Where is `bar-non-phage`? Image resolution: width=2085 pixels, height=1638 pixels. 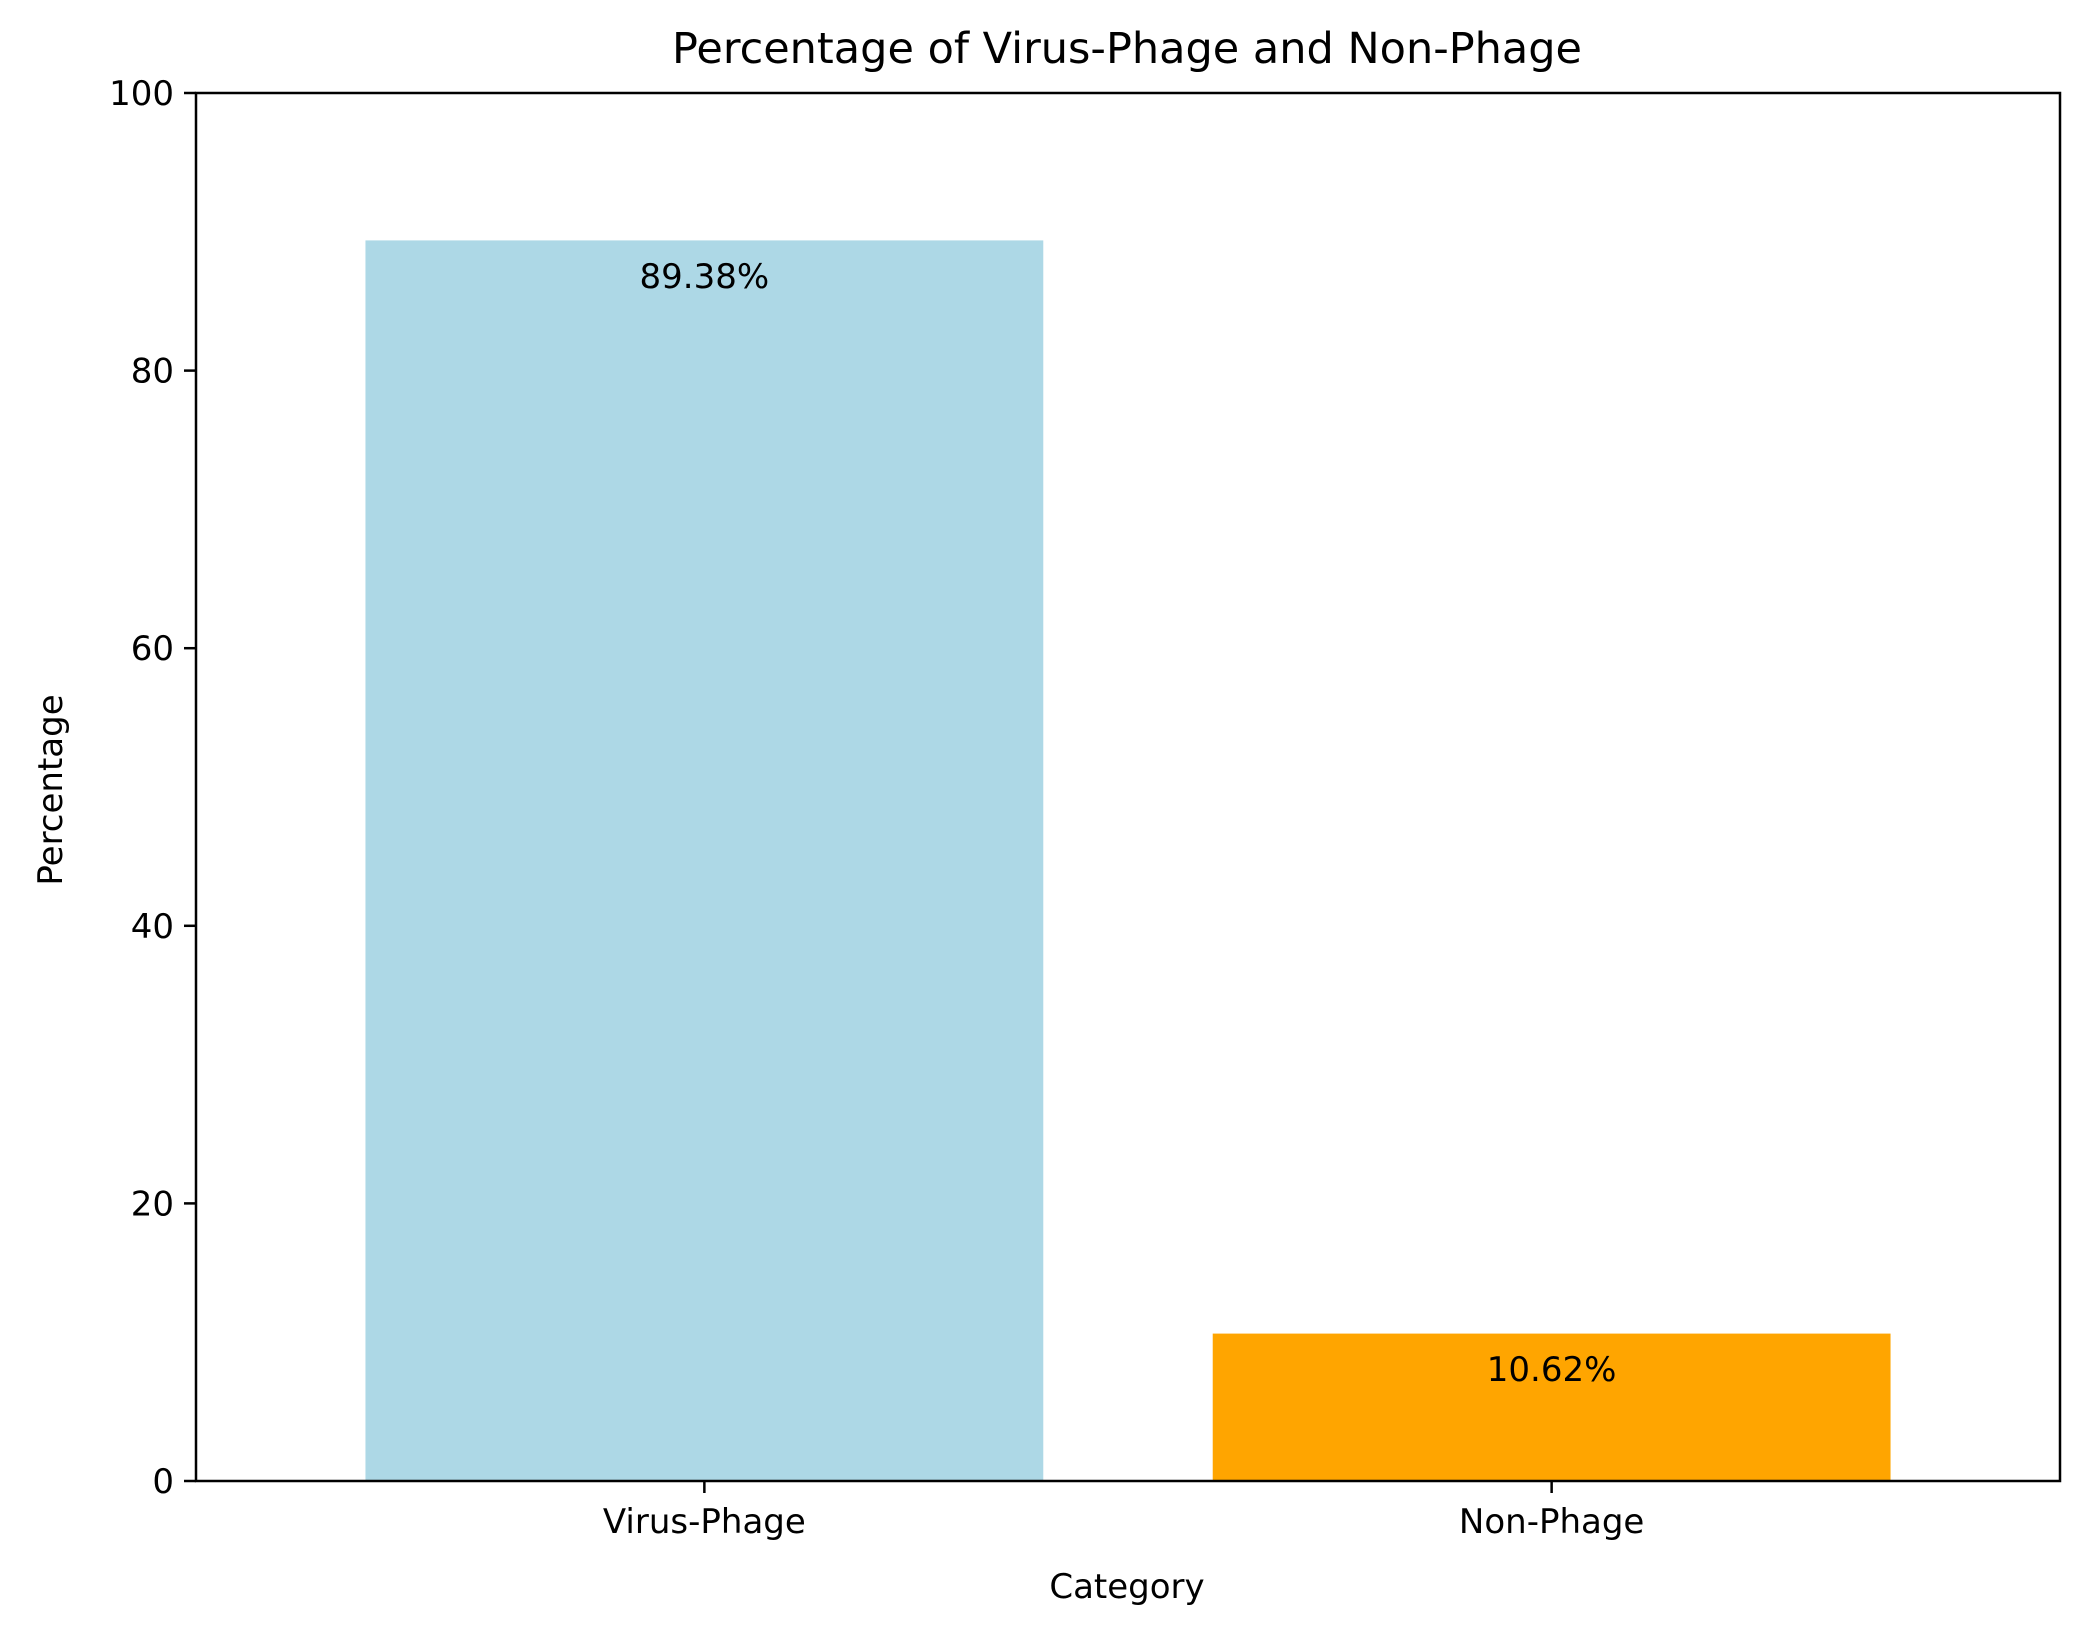
bar-non-phage is located at coordinates (1551, 1407).